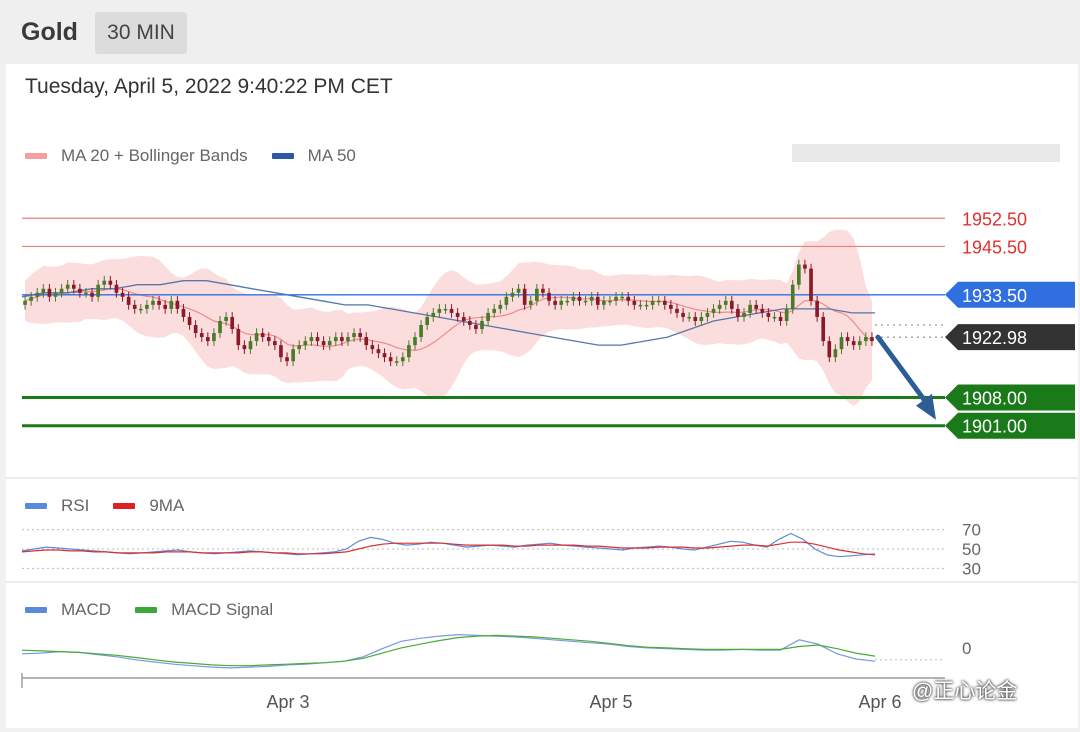  I want to click on timeframe-badge: 30 MIN, so click(141, 33).